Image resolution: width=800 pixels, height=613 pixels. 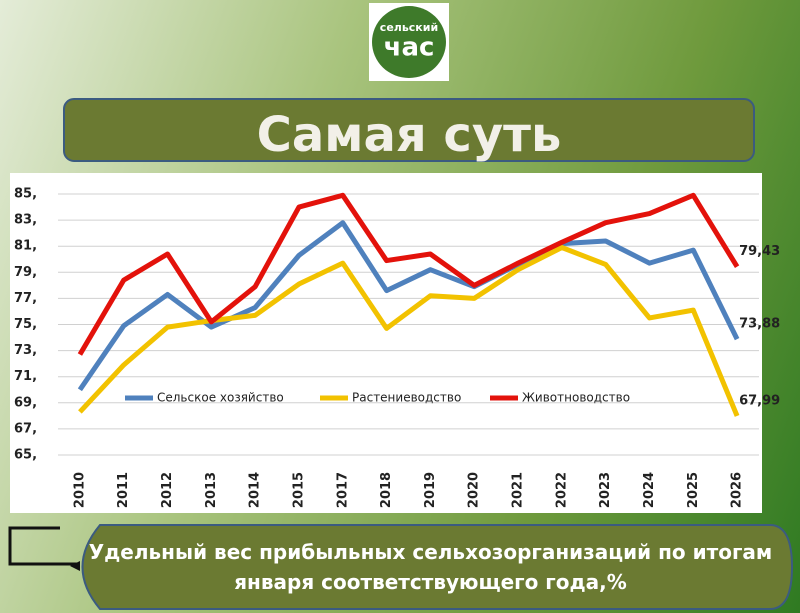 I want to click on y-tick-label: 73,, so click(x=25, y=350).